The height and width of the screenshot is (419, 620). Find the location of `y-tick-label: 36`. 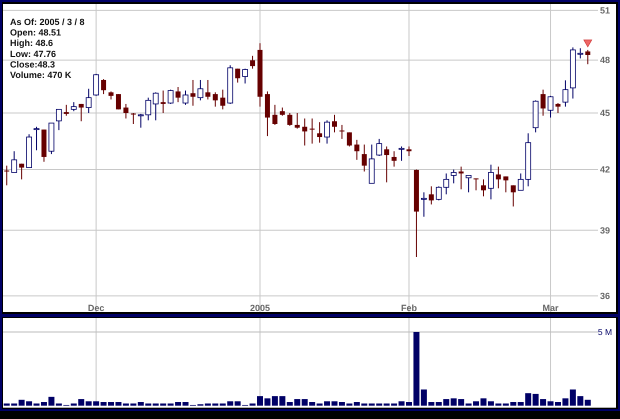

y-tick-label: 36 is located at coordinates (605, 295).